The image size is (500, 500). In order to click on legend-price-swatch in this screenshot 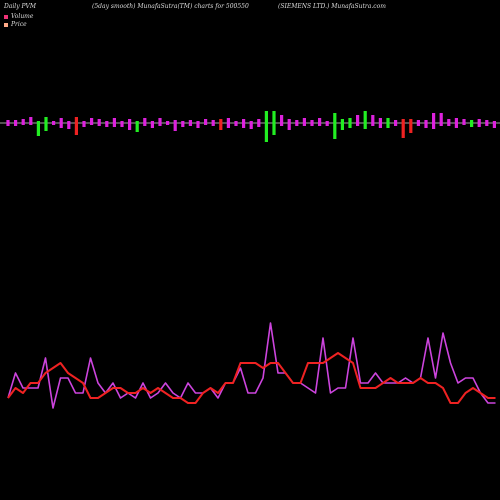, I will do `click(6, 24)`.